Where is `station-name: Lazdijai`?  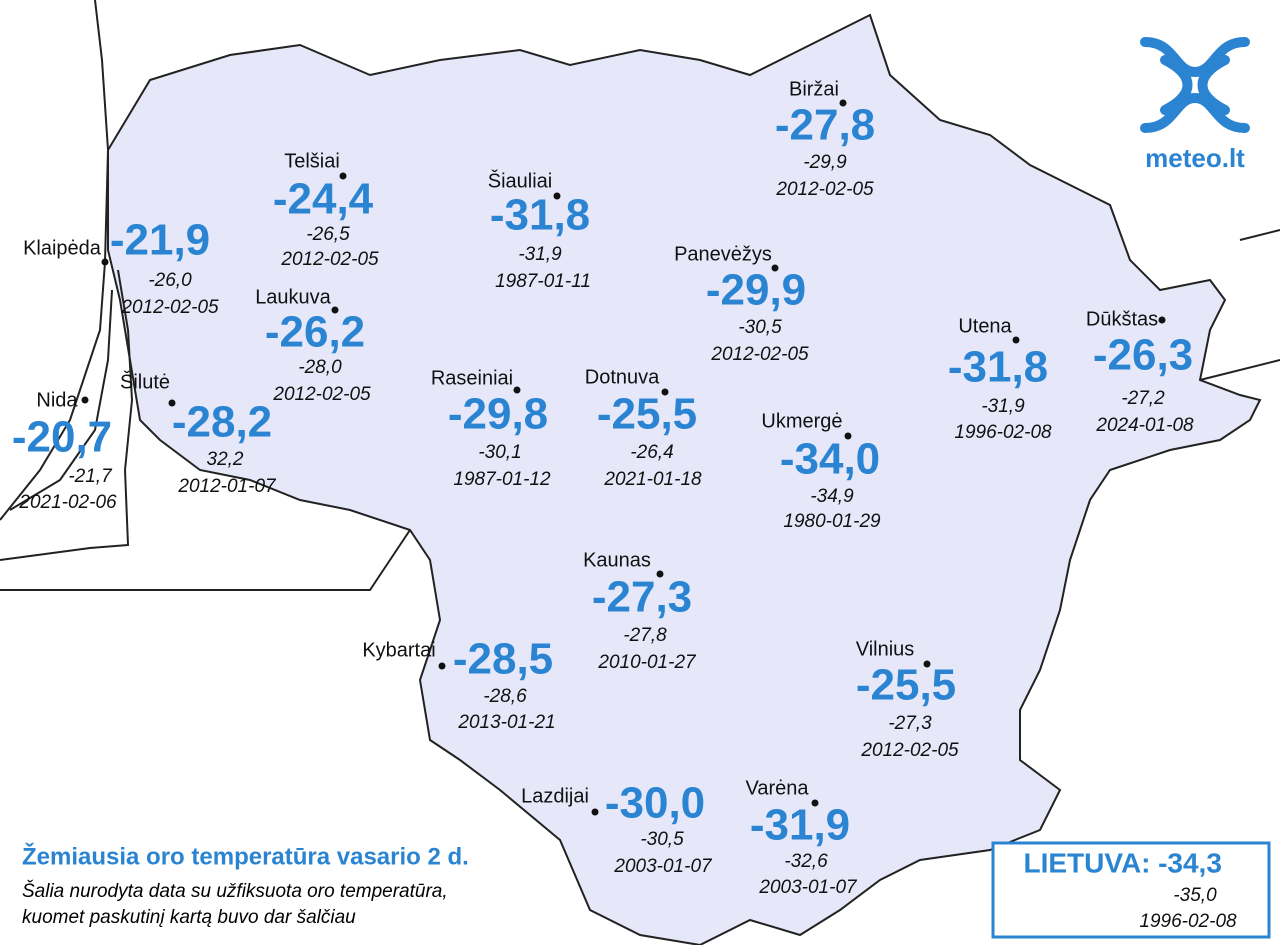 station-name: Lazdijai is located at coordinates (555, 796).